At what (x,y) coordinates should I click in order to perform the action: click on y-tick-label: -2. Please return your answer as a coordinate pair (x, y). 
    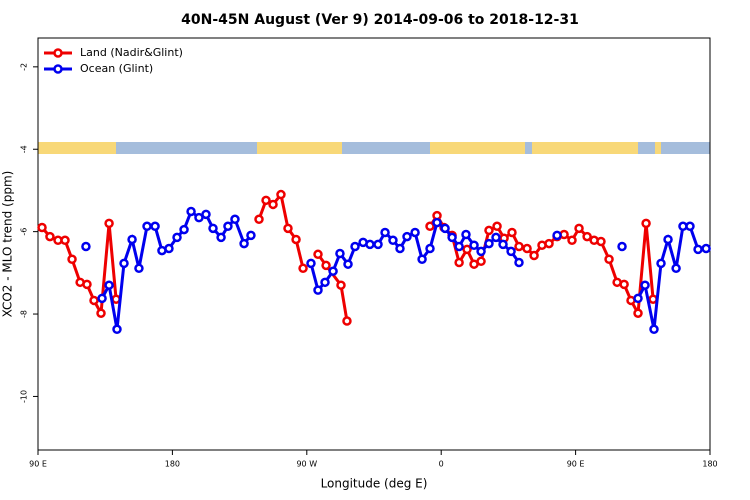
    Looking at the image, I should click on (24, 67).